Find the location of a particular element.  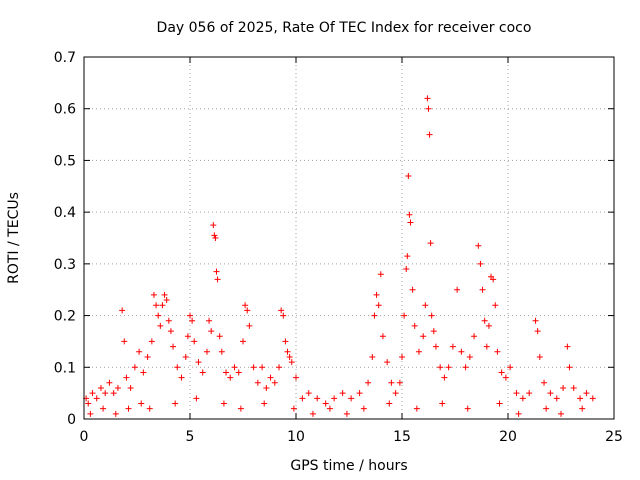

x-tick-label: 15 is located at coordinates (402, 437).